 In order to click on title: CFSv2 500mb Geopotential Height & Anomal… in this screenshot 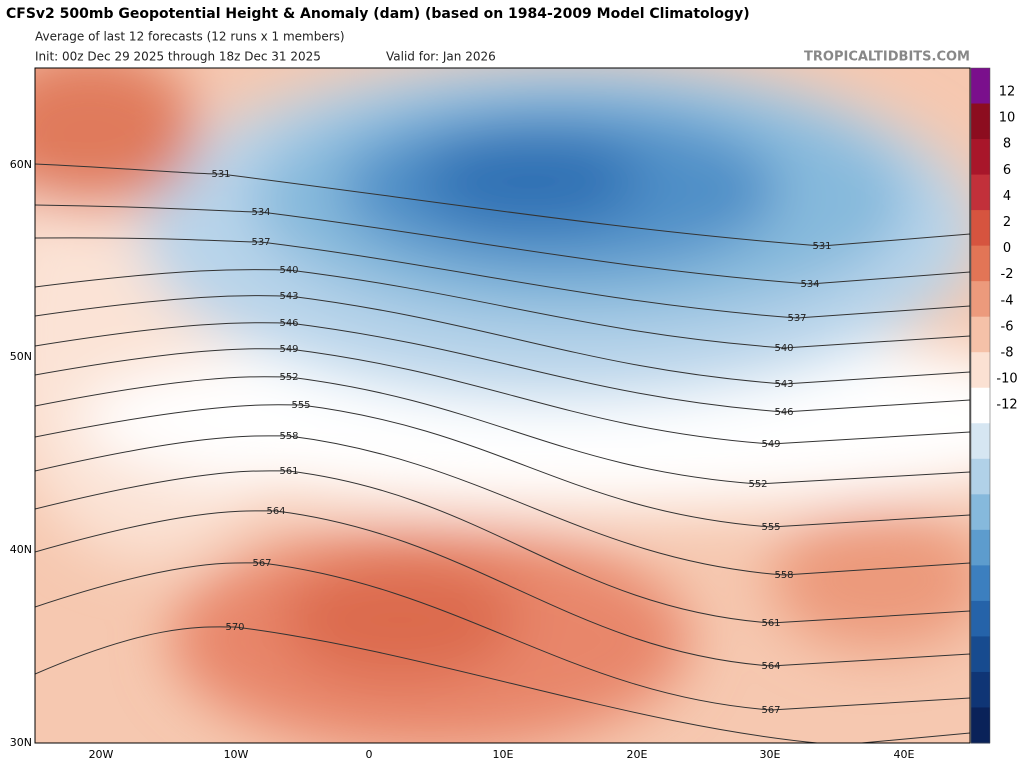, I will do `click(378, 14)`.